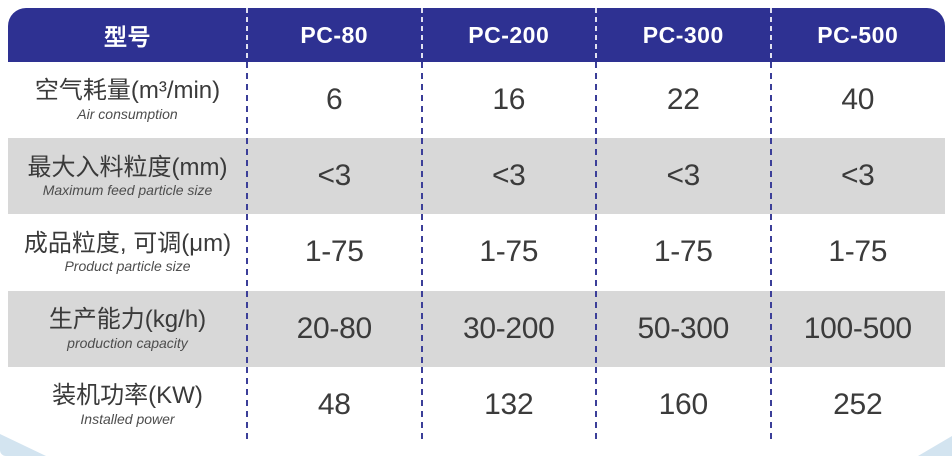  I want to click on column-label: PC-500, so click(858, 34).